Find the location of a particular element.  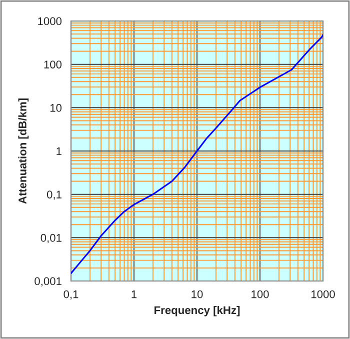

y-tick-label: 100 is located at coordinates (53, 64).